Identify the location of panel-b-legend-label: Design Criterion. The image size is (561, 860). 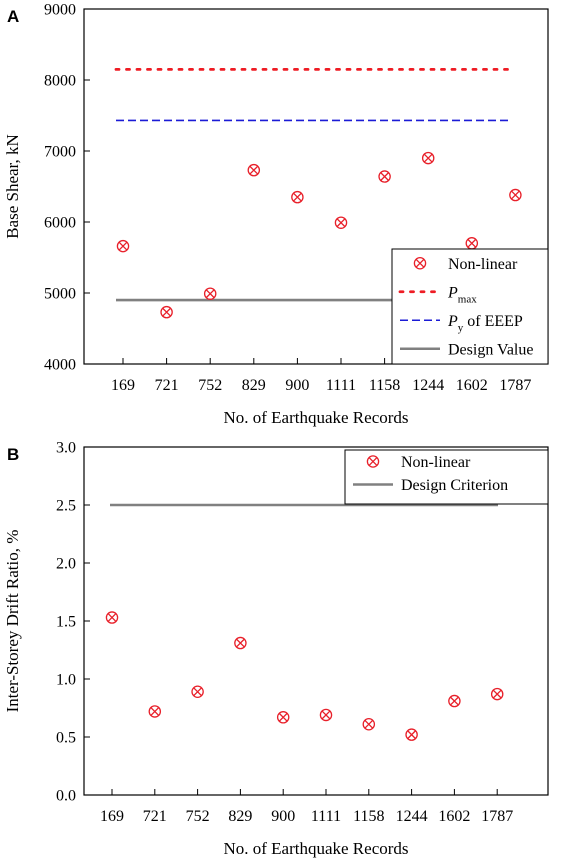
(454, 485).